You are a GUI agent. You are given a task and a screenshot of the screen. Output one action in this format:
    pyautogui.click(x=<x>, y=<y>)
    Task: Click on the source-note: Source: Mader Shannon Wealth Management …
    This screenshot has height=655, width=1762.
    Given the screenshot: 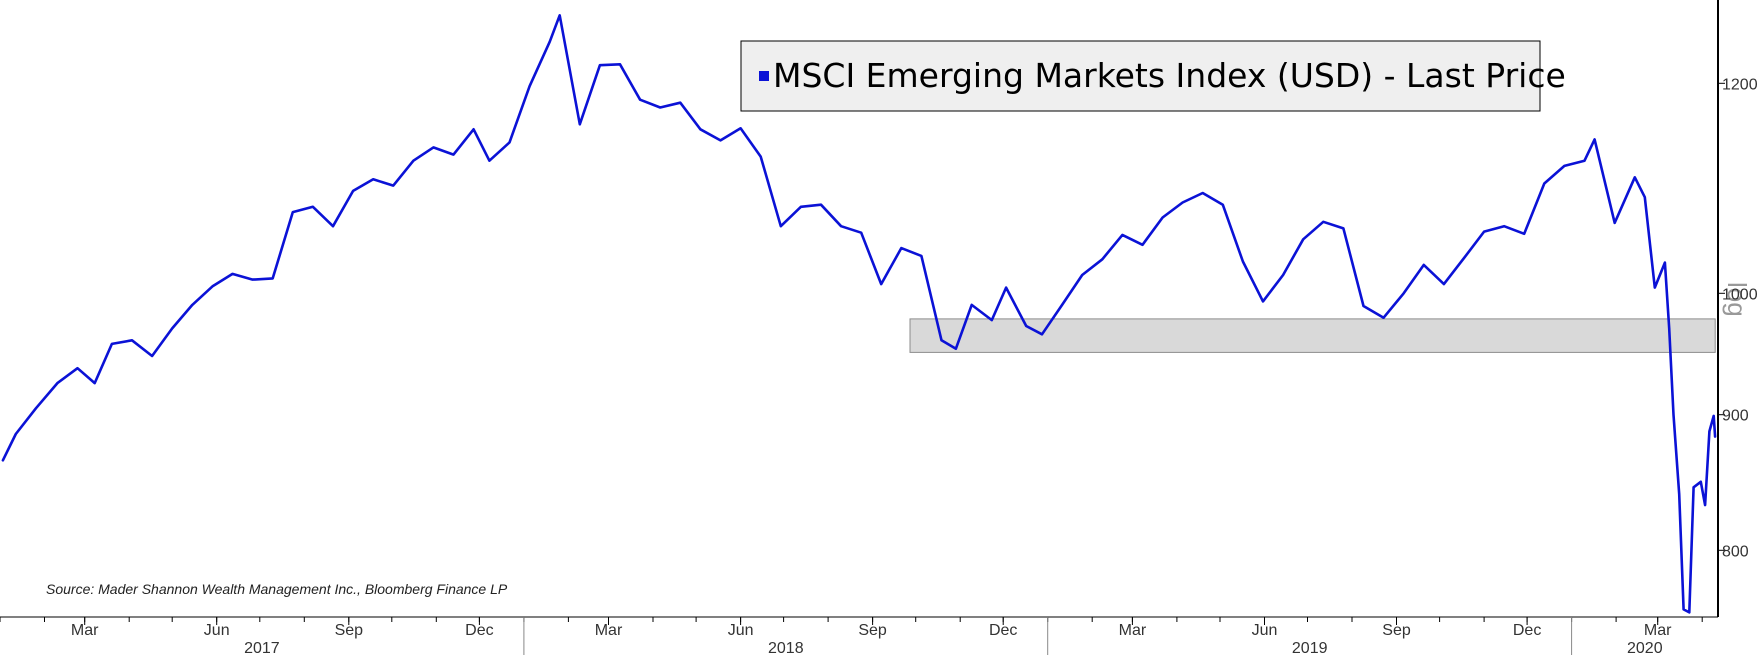 What is the action you would take?
    pyautogui.click(x=277, y=589)
    